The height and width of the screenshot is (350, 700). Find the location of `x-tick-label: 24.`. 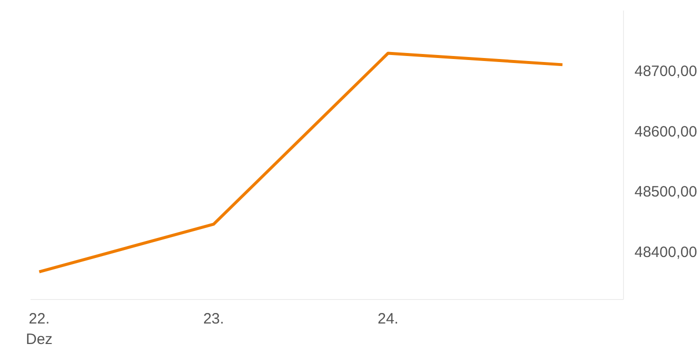

x-tick-label: 24. is located at coordinates (388, 319).